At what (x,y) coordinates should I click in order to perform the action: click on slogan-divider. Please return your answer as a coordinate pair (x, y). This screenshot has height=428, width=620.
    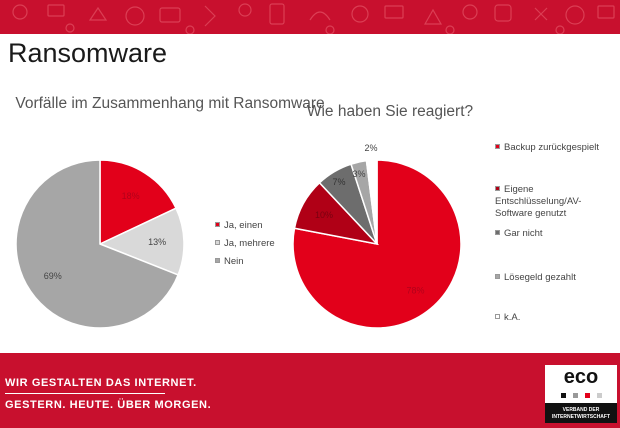
    Looking at the image, I should click on (85, 393).